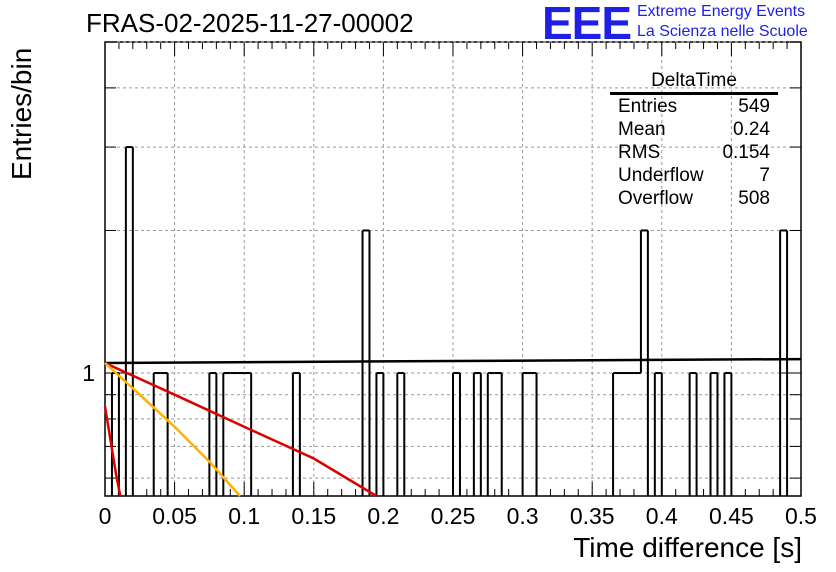 The width and height of the screenshot is (836, 572). I want to click on x-tick-label: 0.3, so click(523, 516).